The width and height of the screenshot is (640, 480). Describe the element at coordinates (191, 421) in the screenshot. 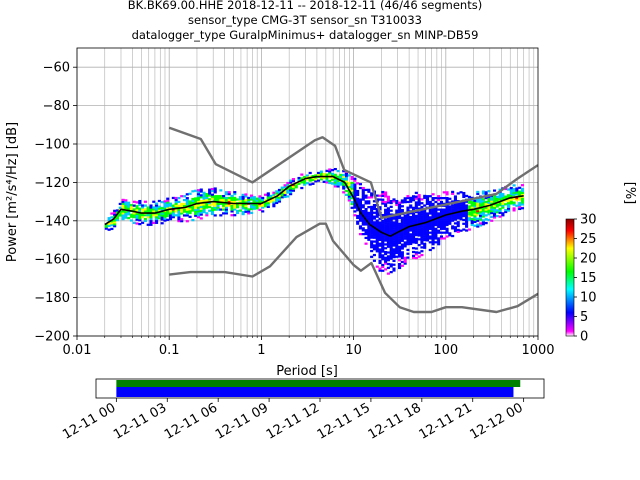

I see `time-tick-label: 12-11 06` at that location.